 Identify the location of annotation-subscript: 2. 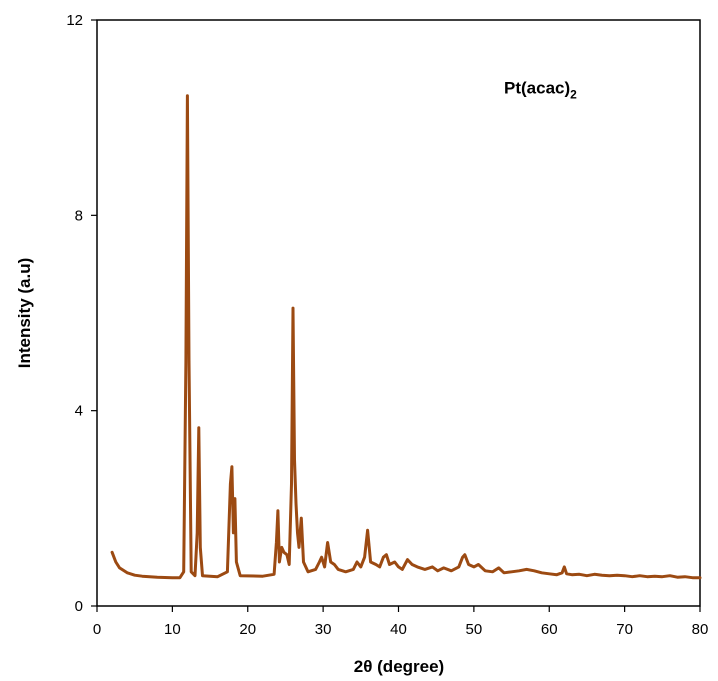
(573, 94).